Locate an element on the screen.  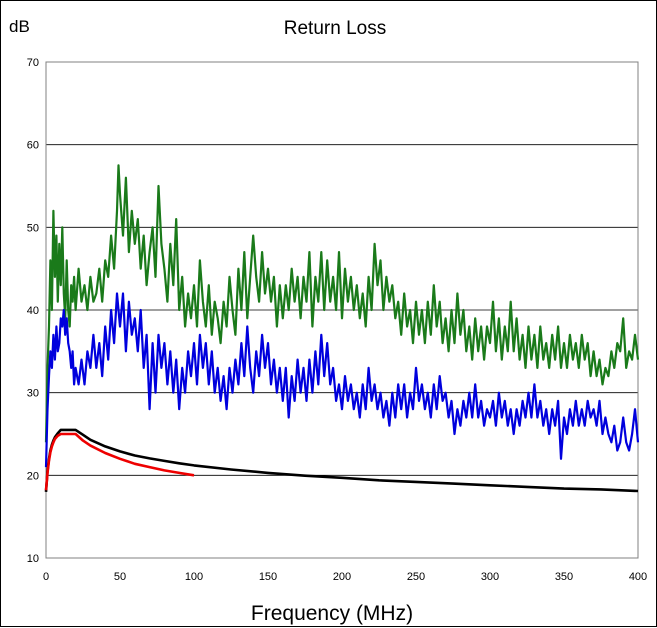
x-tick-label: 350 is located at coordinates (564, 577).